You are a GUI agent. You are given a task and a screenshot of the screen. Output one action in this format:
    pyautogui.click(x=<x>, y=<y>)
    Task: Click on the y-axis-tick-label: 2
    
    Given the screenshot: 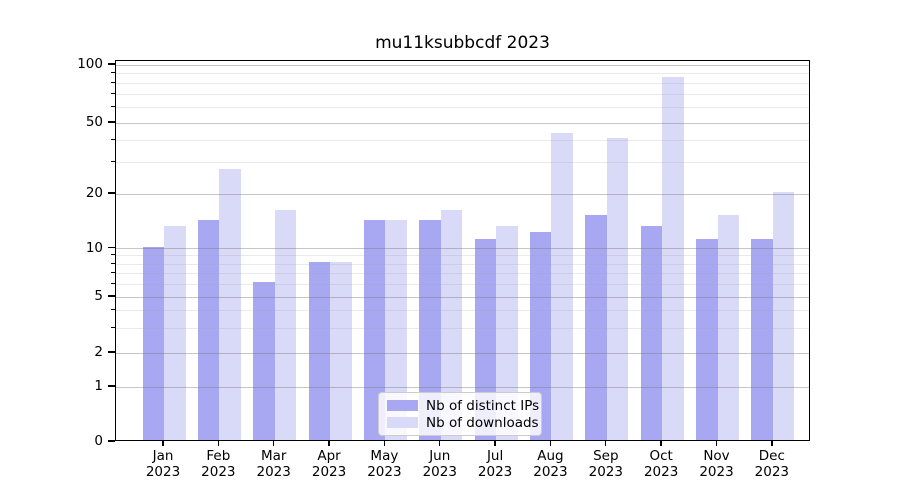 What is the action you would take?
    pyautogui.click(x=98, y=352)
    